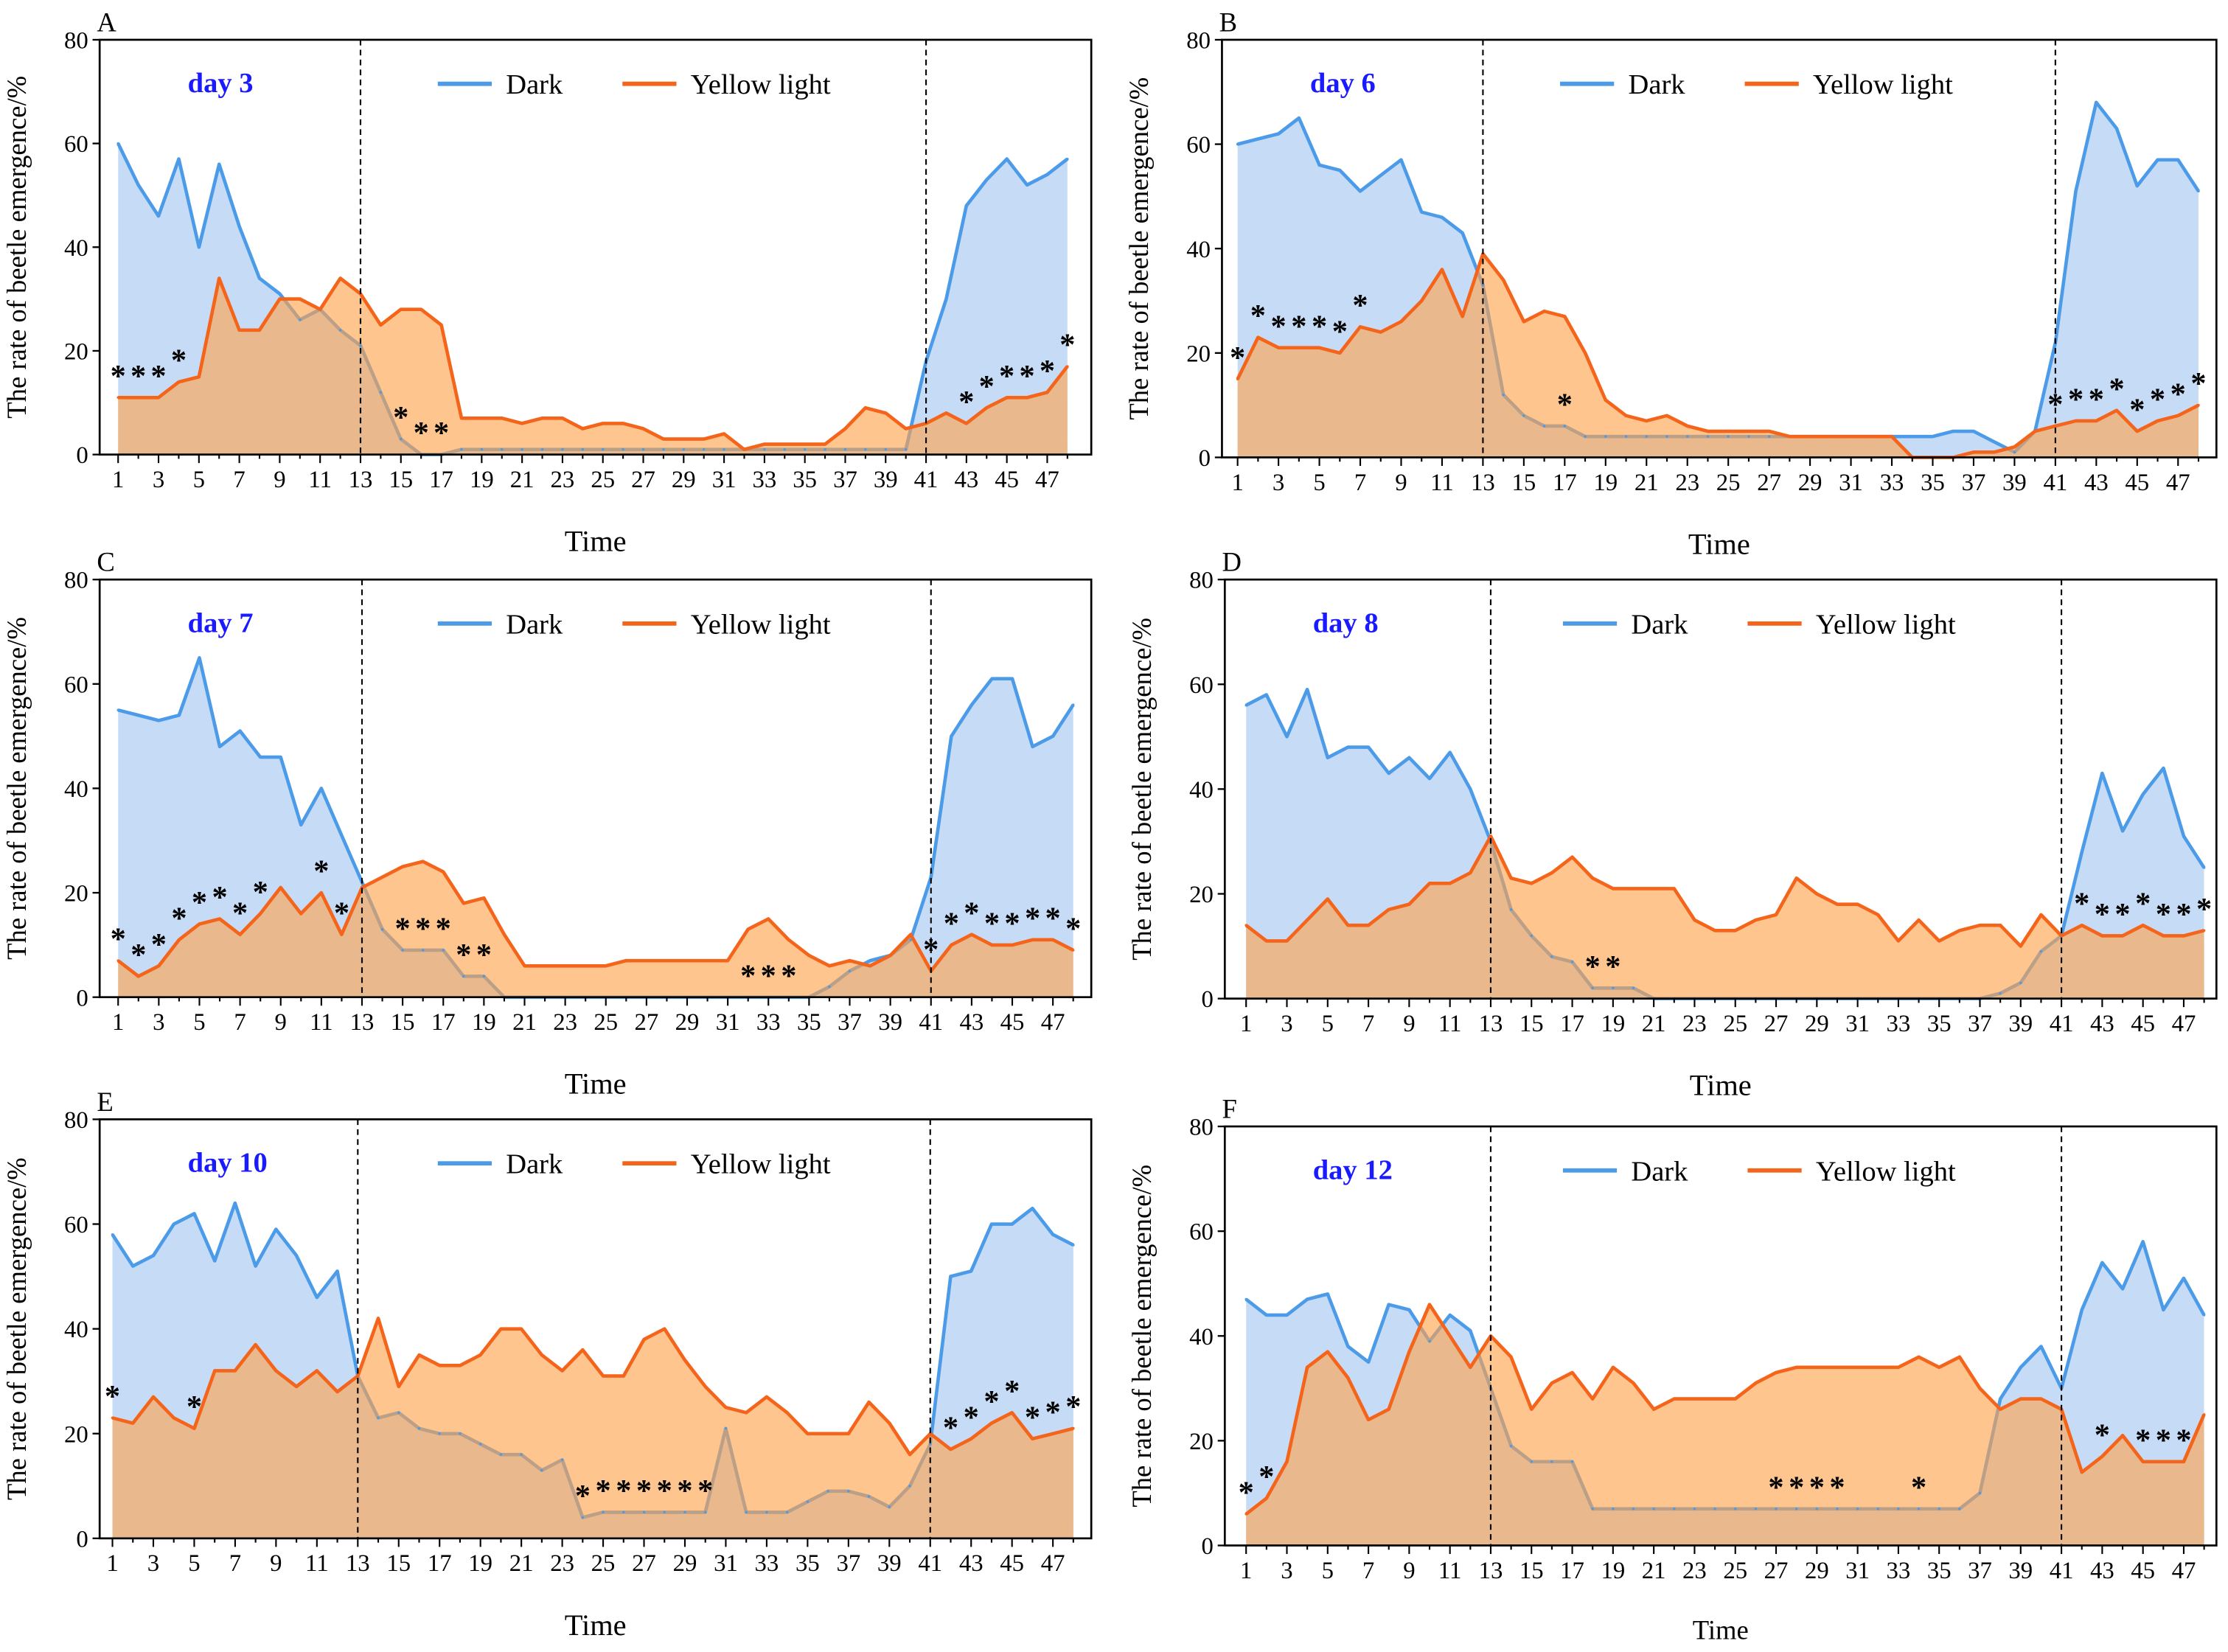 This screenshot has width=2228, height=1652. I want to click on x-tick-label: 35, so click(805, 480).